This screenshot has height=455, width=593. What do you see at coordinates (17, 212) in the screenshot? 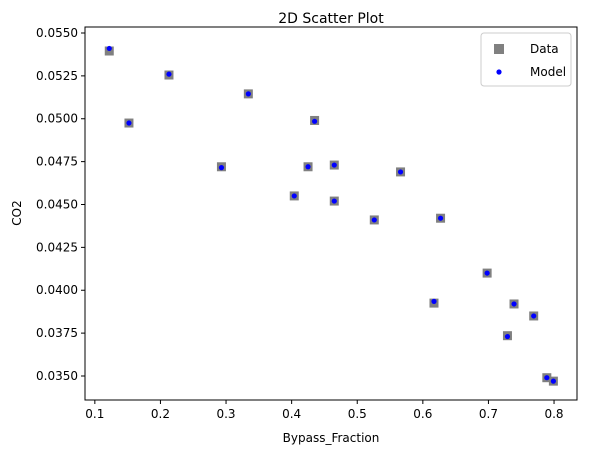
I see `y-axis-label: CO2` at bounding box center [17, 212].